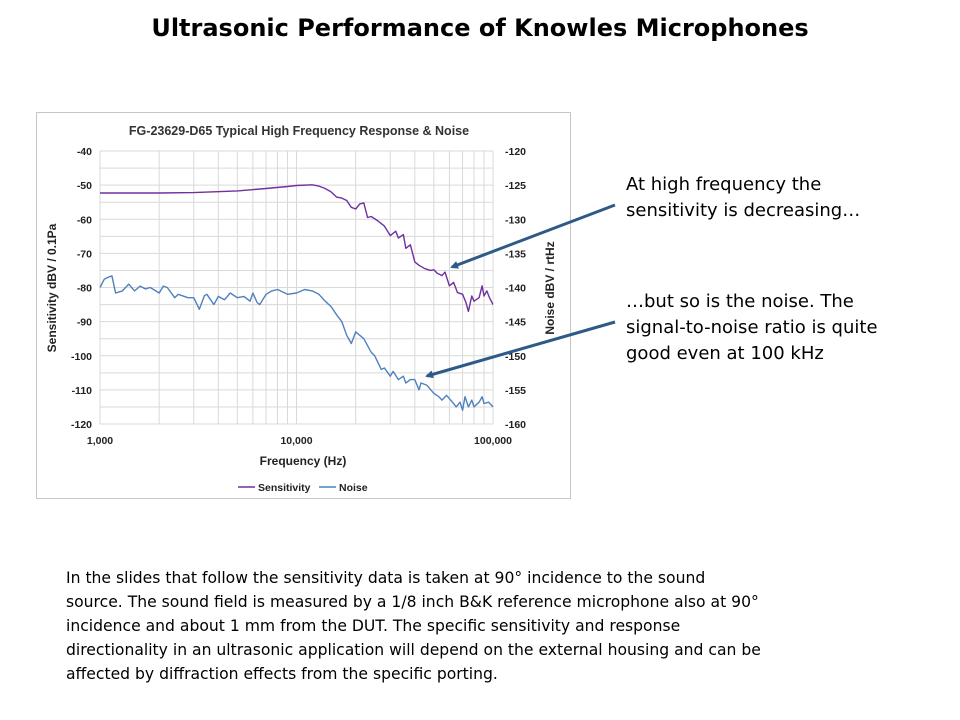 The image size is (960, 720). Describe the element at coordinates (515, 323) in the screenshot. I see `y2-tick-label: -145` at that location.